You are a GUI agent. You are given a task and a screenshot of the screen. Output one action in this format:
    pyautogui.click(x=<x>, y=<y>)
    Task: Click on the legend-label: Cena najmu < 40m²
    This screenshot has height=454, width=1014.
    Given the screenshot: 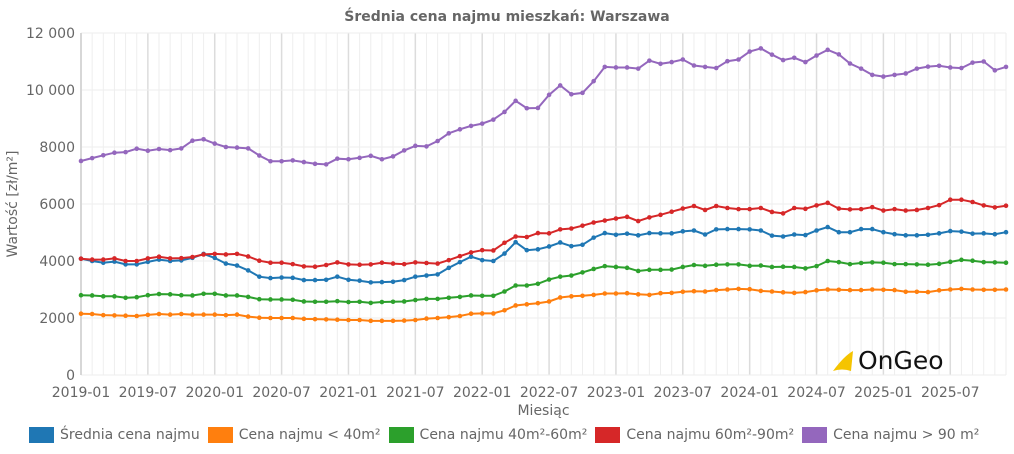 What is the action you would take?
    pyautogui.click(x=309, y=435)
    